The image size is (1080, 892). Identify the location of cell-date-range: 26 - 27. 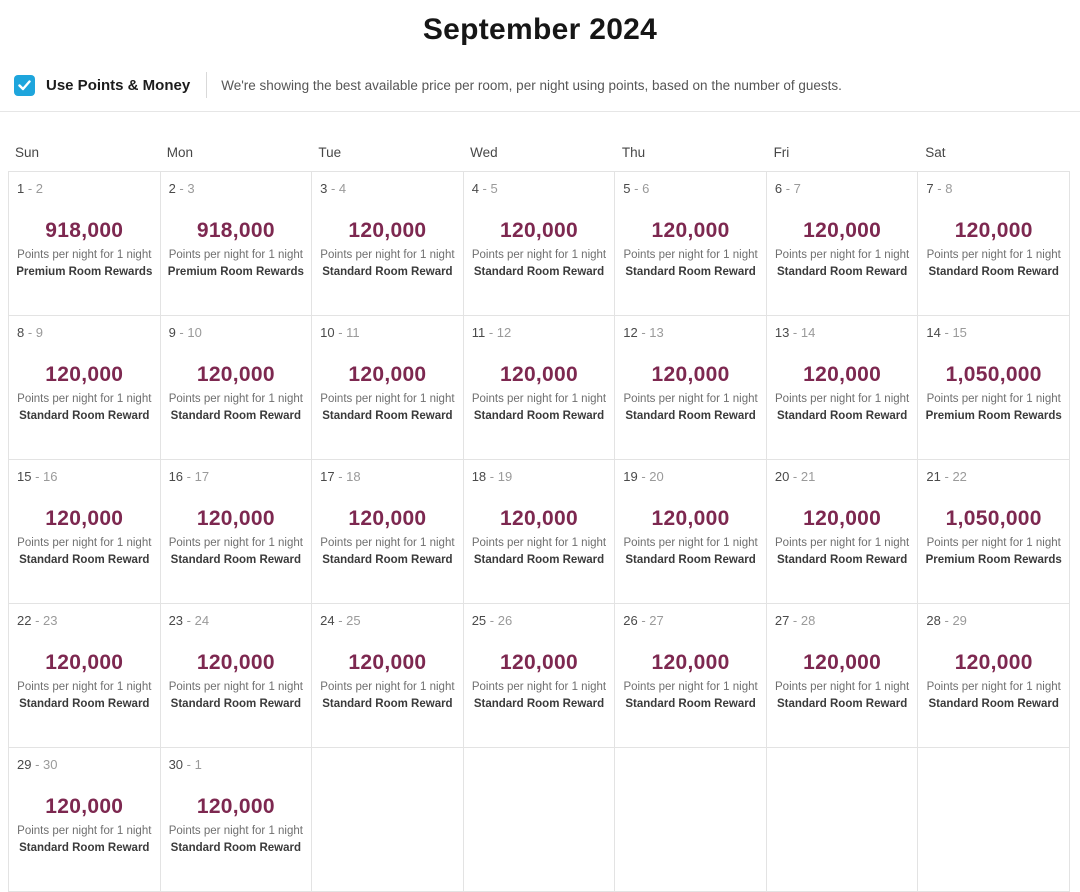
(643, 620).